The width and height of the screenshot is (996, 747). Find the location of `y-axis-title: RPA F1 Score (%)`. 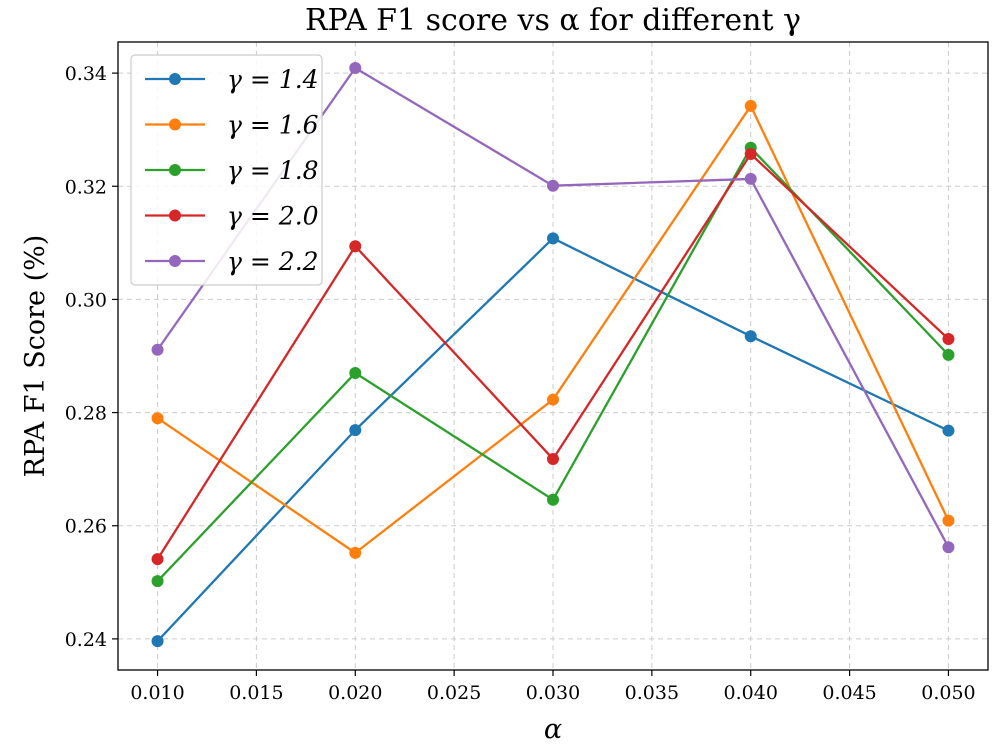

y-axis-title: RPA F1 Score (%) is located at coordinates (35, 356).